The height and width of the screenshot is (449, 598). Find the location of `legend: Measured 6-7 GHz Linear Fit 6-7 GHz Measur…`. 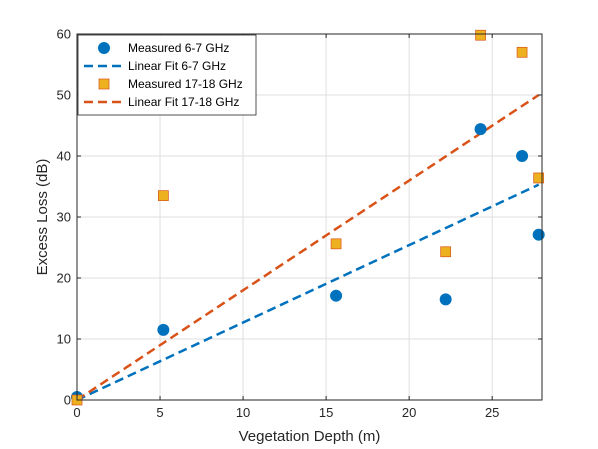

legend: Measured 6-7 GHz Linear Fit 6-7 GHz Measur… is located at coordinates (167, 75).